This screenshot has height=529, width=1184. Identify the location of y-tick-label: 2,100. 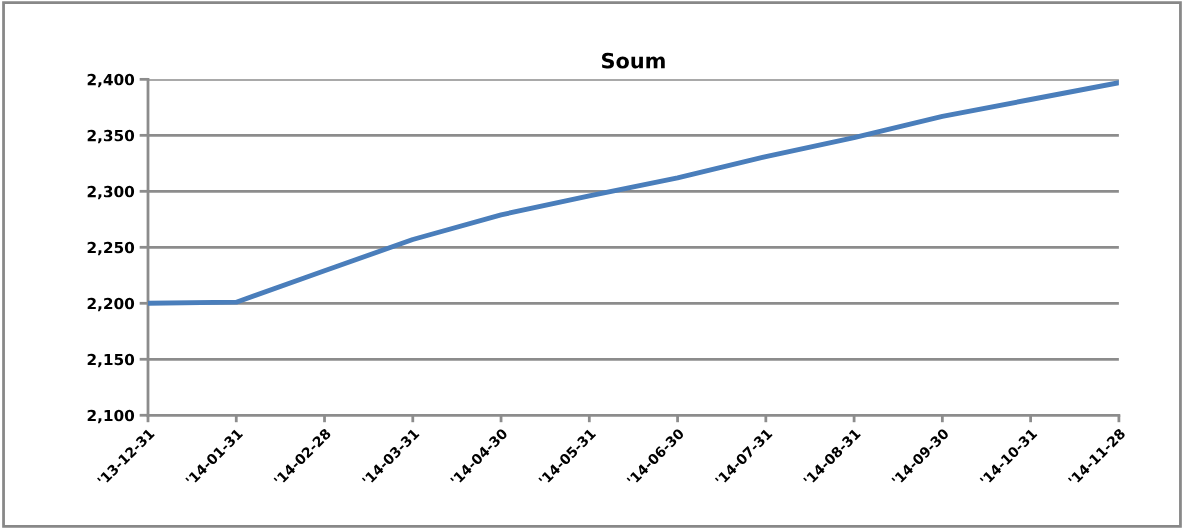
(111, 416).